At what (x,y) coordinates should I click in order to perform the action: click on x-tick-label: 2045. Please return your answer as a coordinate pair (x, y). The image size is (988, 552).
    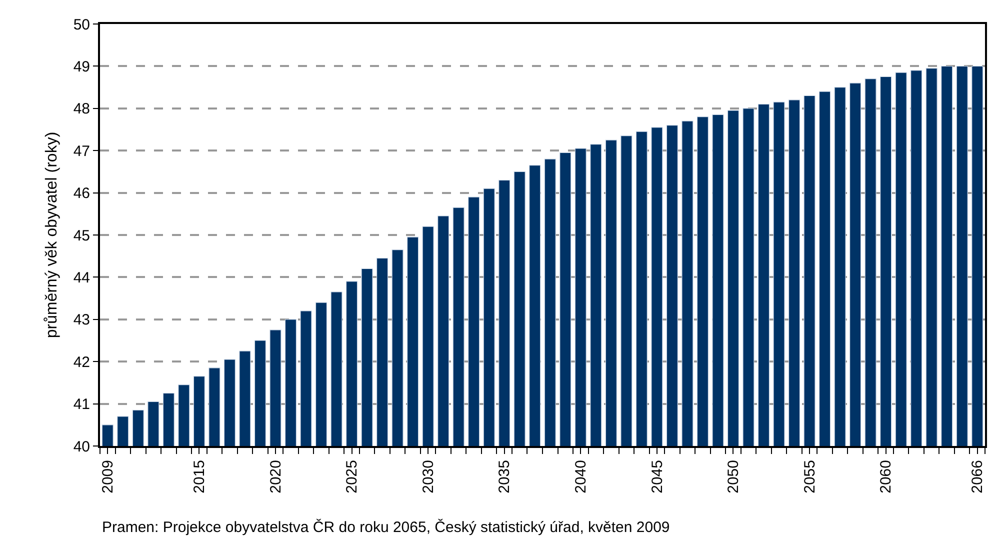
    Looking at the image, I should click on (657, 477).